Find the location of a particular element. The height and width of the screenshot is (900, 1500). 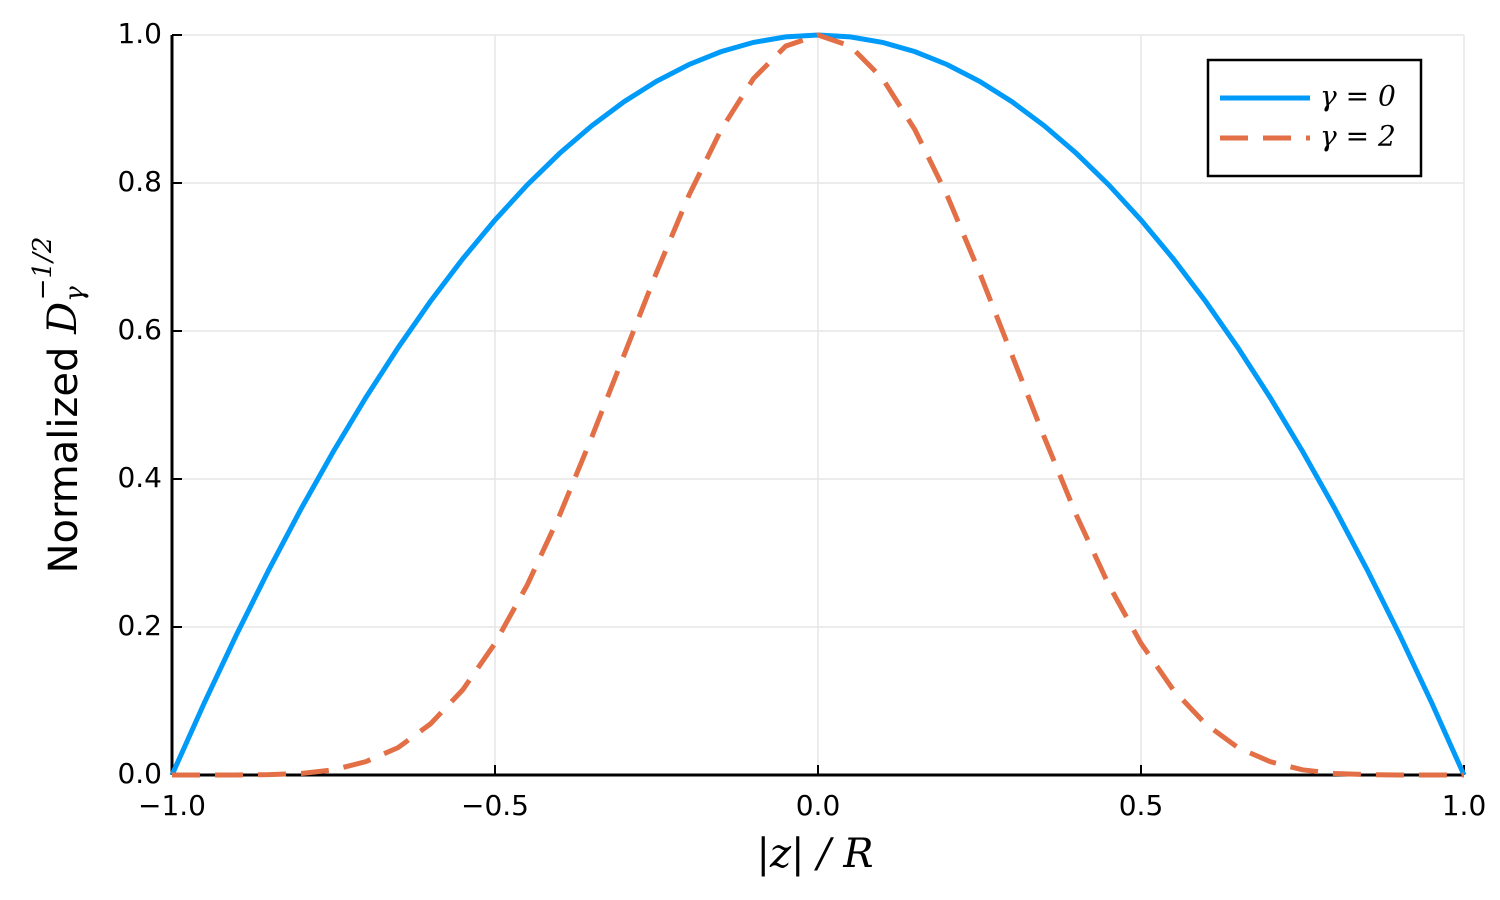

x-label-symbol: |z| is located at coordinates (780, 854).